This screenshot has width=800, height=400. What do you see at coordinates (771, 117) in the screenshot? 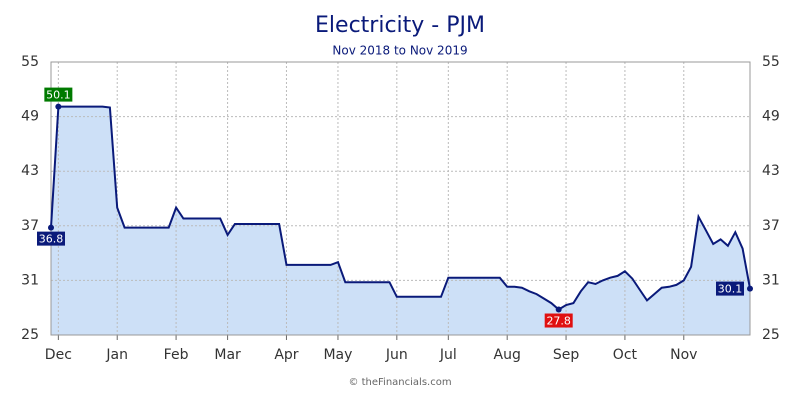
I see `y-tick-label-right: 49` at bounding box center [771, 117].